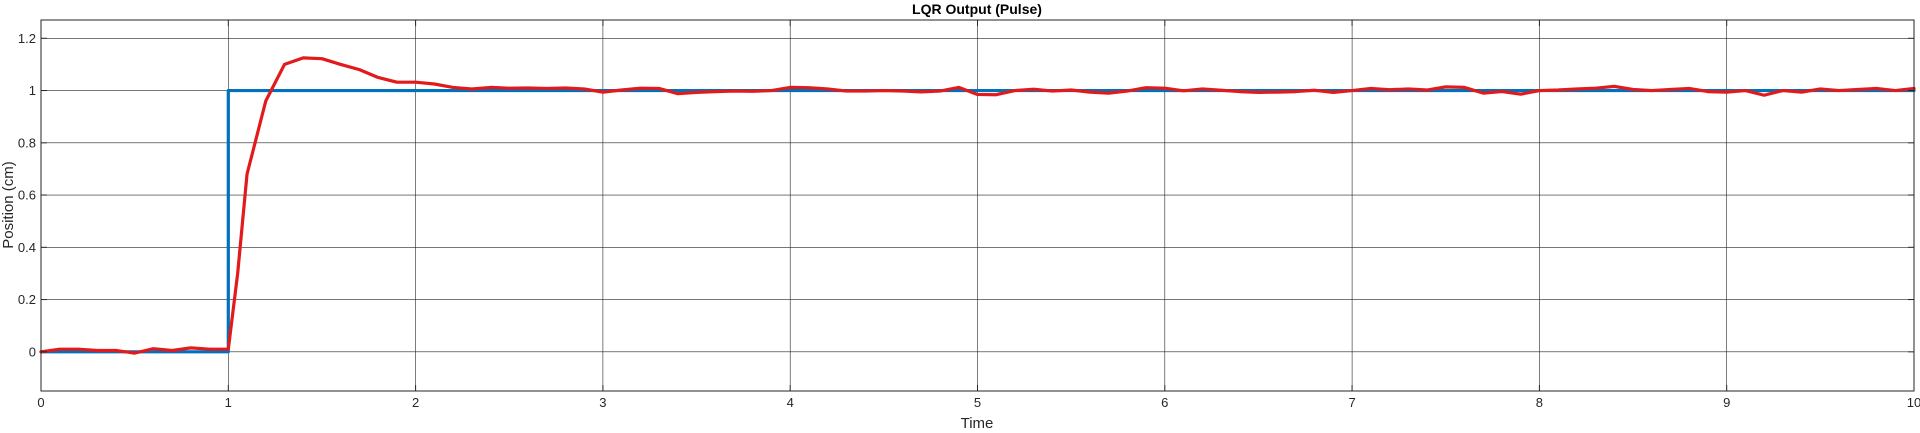  I want to click on x-tick-label: 10, so click(1913, 402).